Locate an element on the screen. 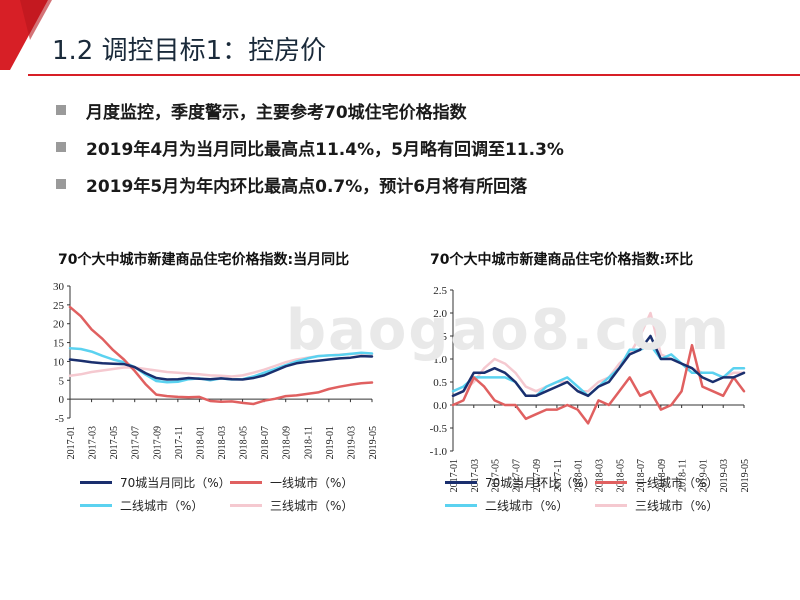 The image size is (800, 600). y-tick-label: 2.0 is located at coordinates (440, 314).